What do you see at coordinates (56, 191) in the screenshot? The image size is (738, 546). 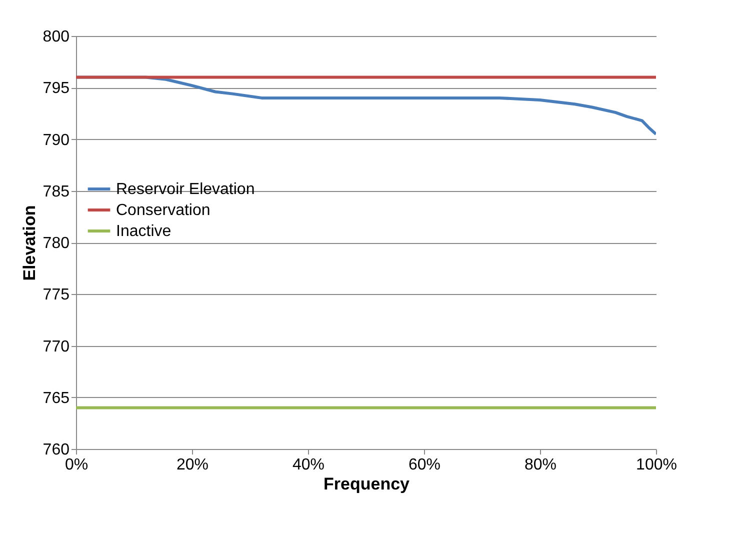 I see `y-tick-label: 785` at bounding box center [56, 191].